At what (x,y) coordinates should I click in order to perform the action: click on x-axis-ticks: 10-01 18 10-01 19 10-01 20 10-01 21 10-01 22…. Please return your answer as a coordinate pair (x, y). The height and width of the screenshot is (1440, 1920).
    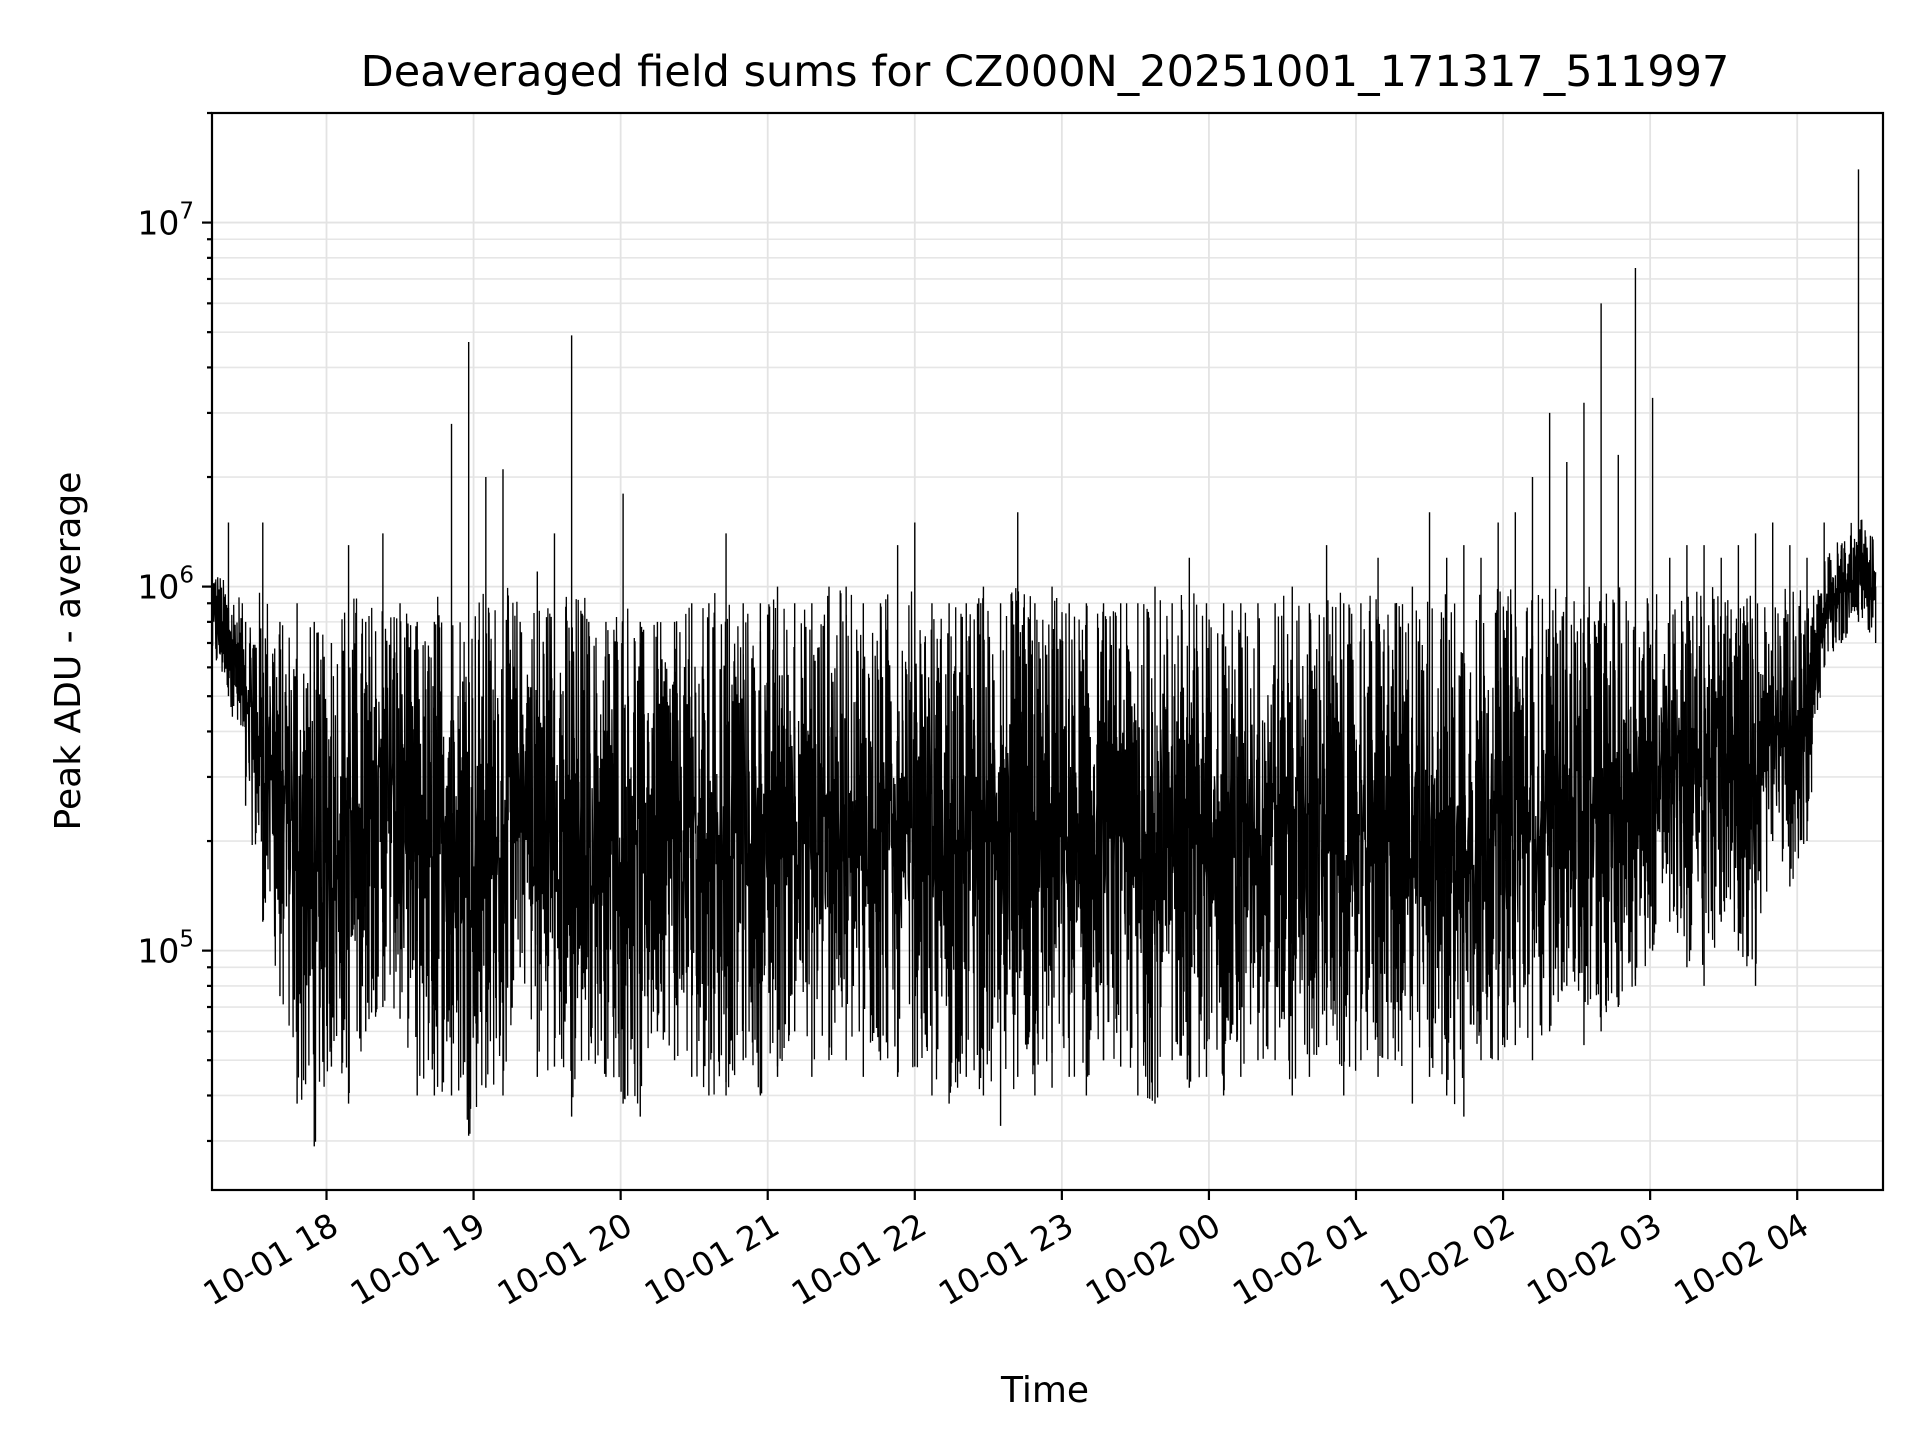
    Looking at the image, I should click on (1006, 1251).